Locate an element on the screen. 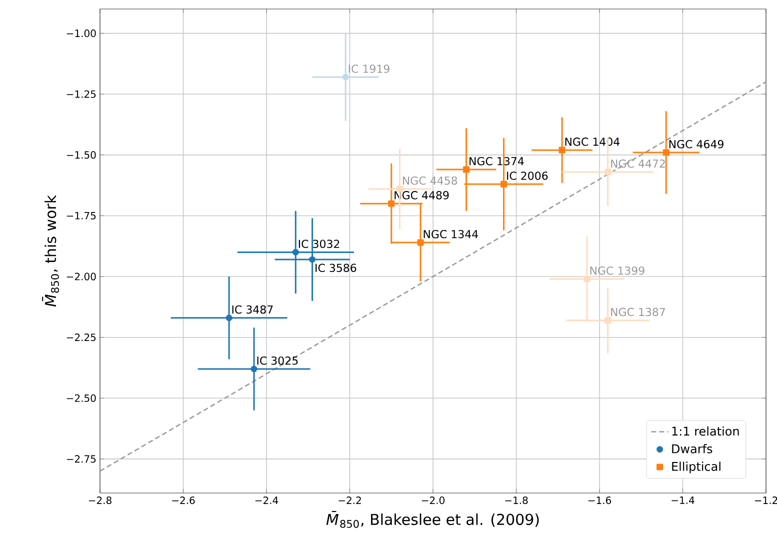 Image resolution: width=777 pixels, height=552 pixels. x-tick-label: −2.0 is located at coordinates (433, 500).